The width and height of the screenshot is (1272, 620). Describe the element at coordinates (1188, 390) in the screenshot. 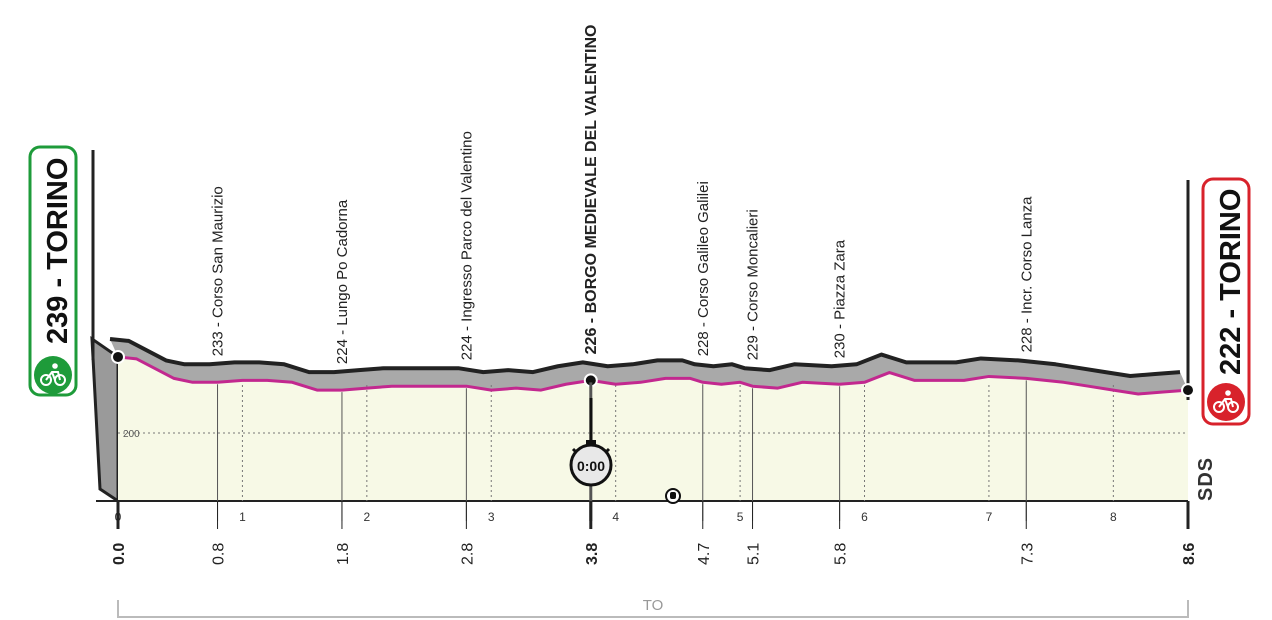

I see `finish-point` at that location.